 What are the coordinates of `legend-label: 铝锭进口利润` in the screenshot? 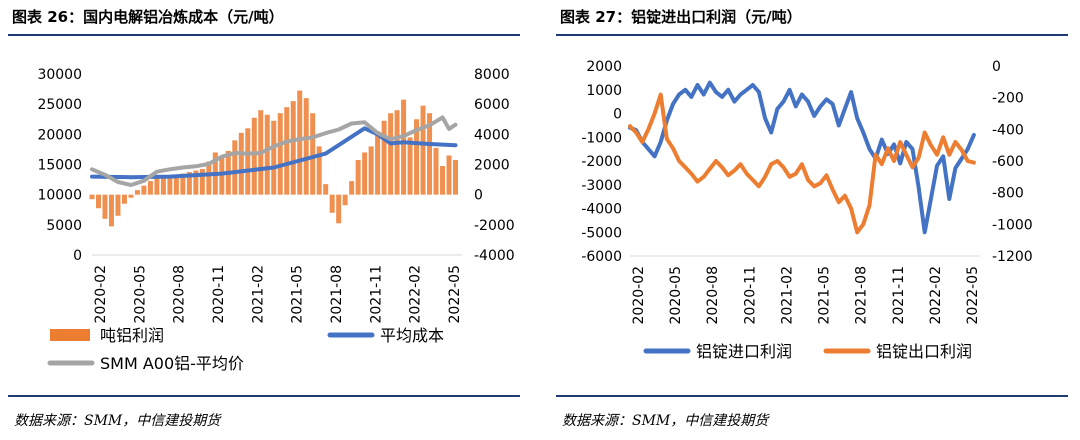 It's located at (744, 351).